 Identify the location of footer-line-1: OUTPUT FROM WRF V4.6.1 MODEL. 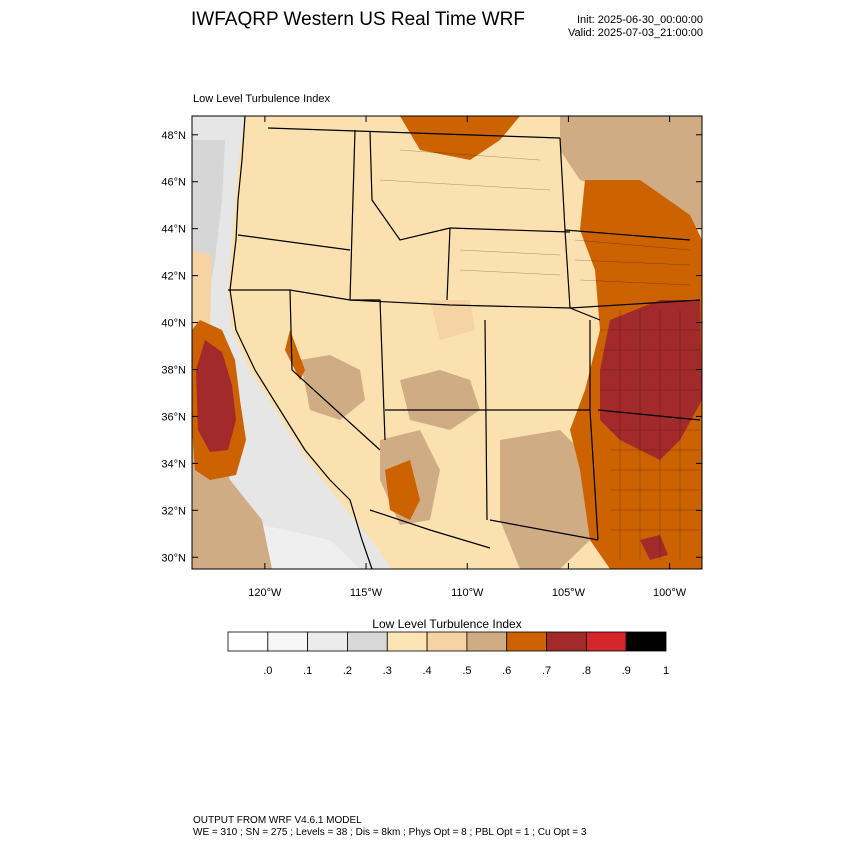
(277, 820).